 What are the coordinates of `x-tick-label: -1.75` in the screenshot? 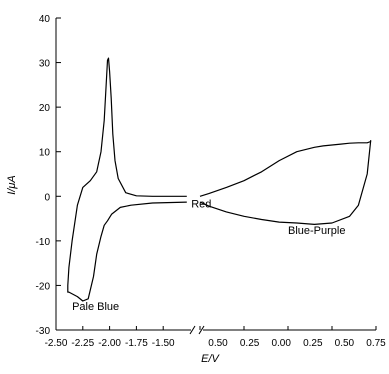 It's located at (136, 343).